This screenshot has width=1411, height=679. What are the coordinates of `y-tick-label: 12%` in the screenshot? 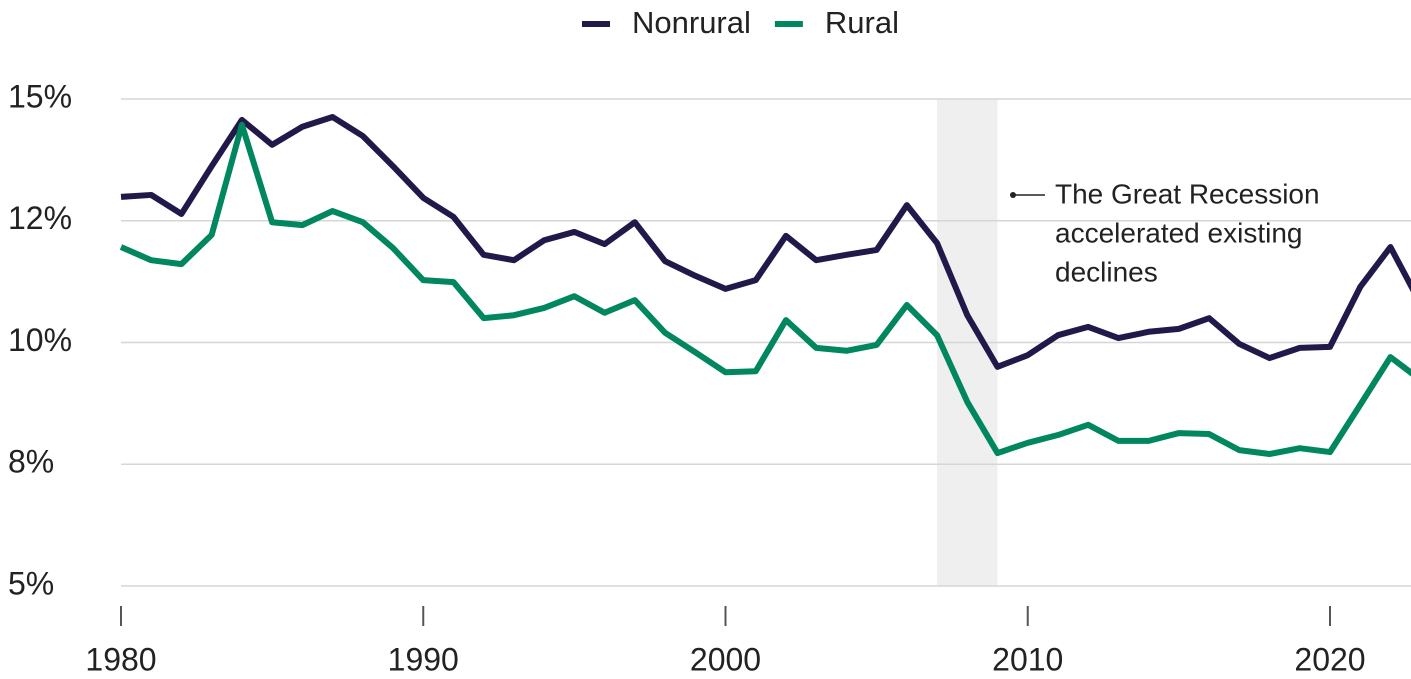 It's located at (40, 218).